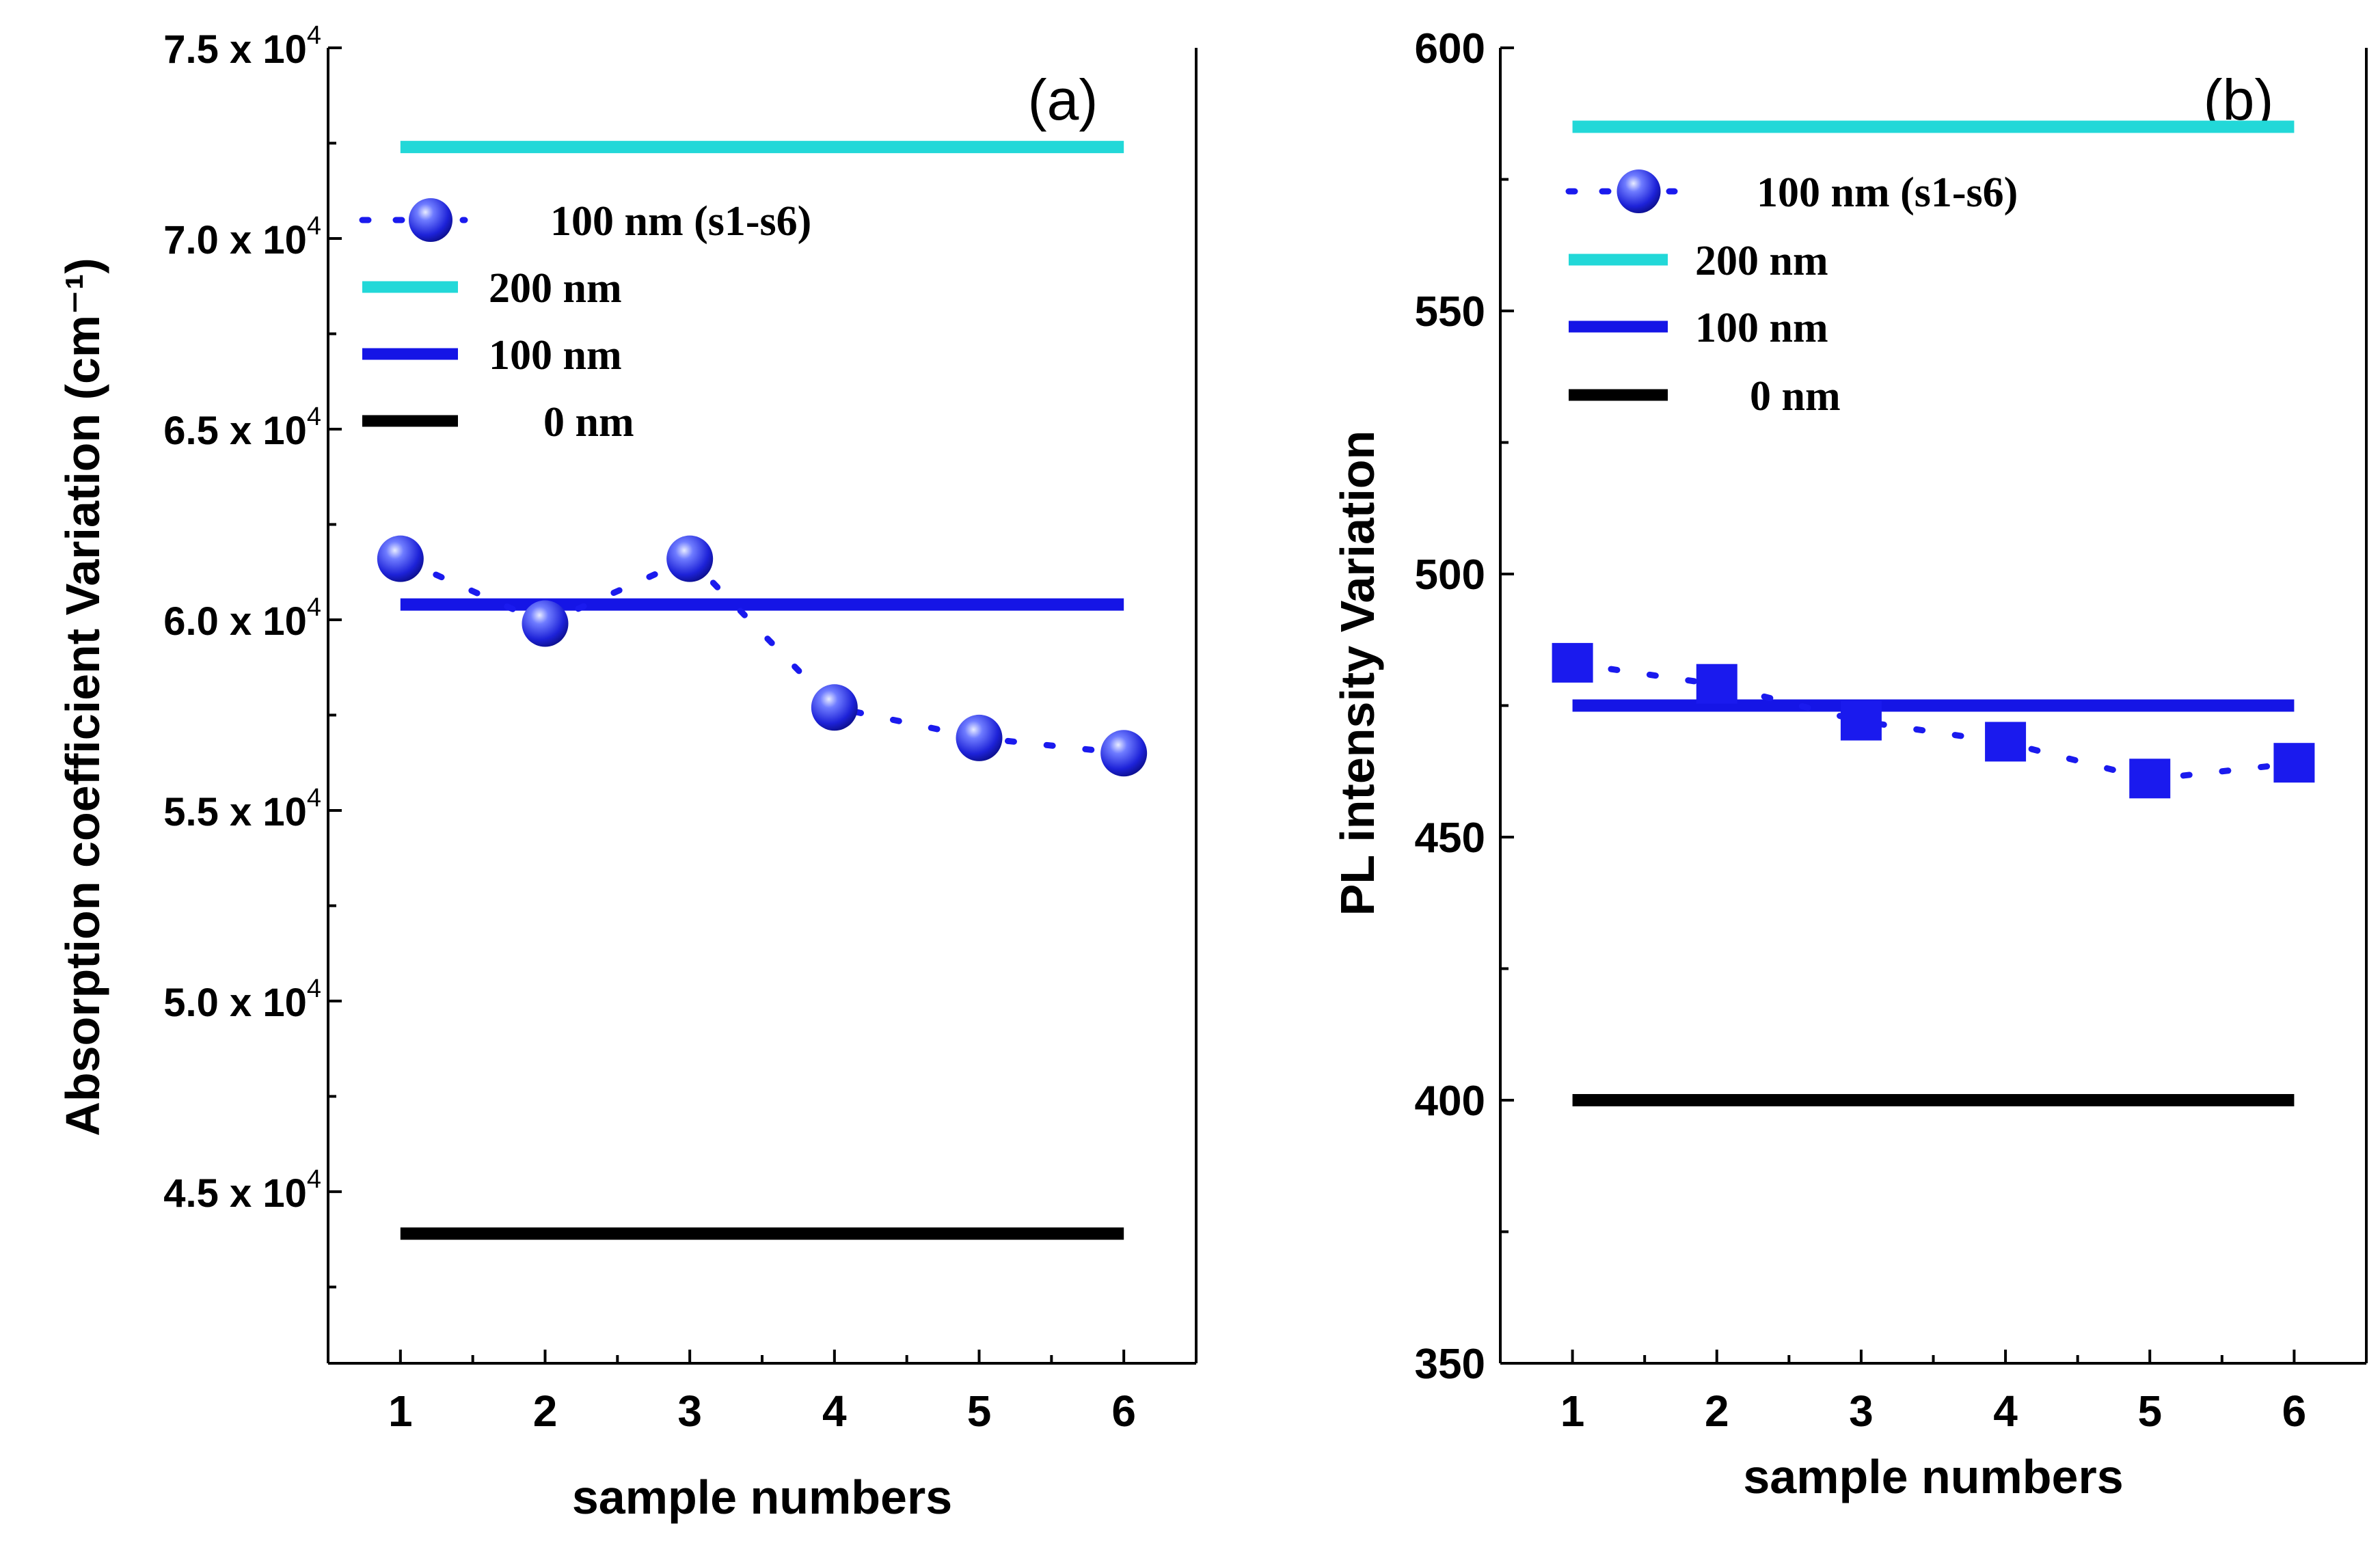 Image resolution: width=2380 pixels, height=1543 pixels. I want to click on y-axis-title: PL intensity Variation, so click(1357, 673).